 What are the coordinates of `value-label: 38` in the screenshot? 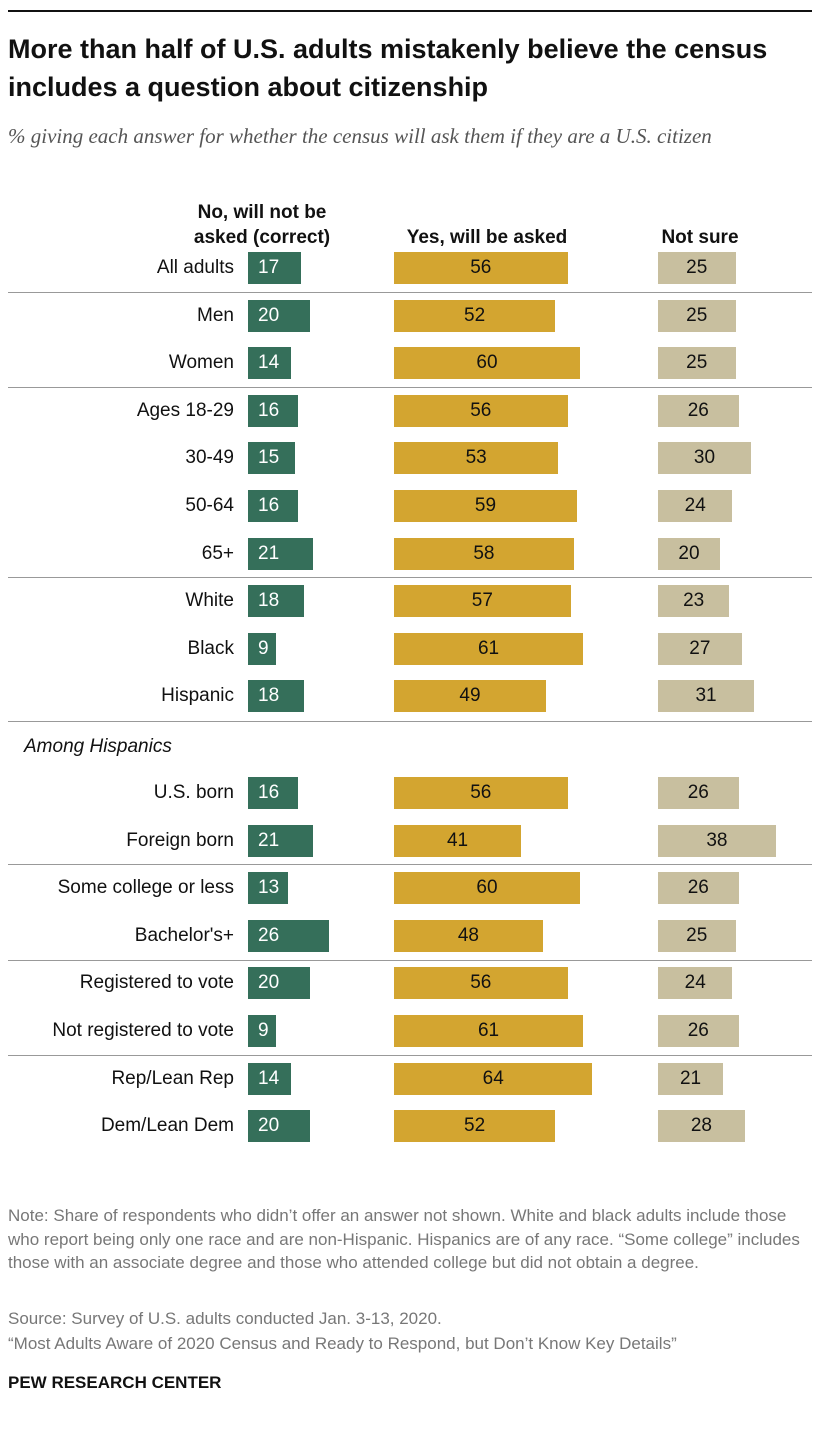 It's located at (717, 840).